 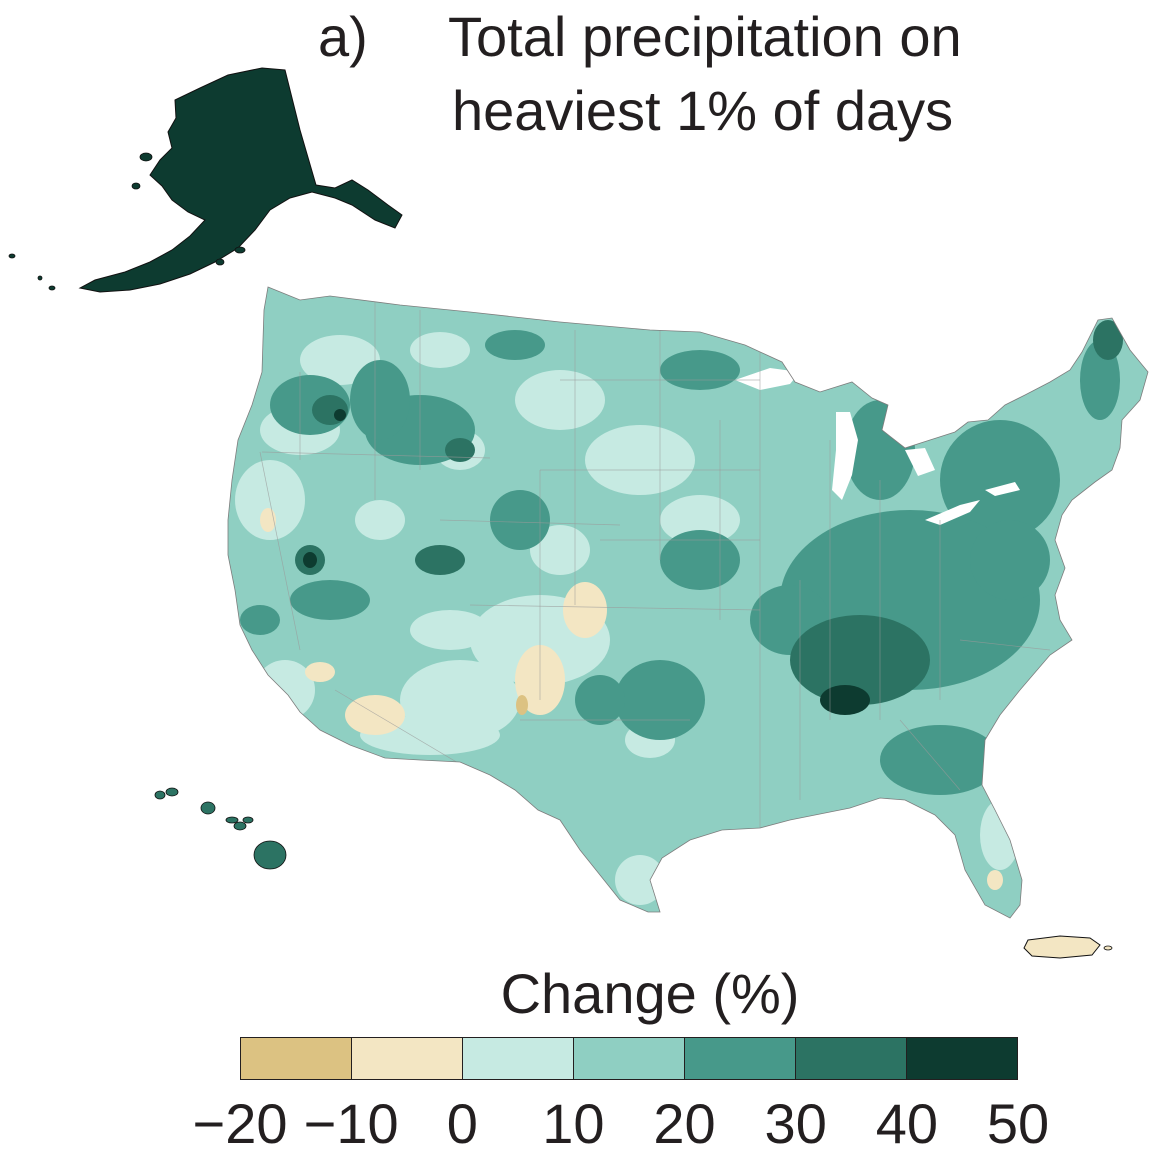 I want to click on legend-tick-label: 20, so click(x=684, y=1123).